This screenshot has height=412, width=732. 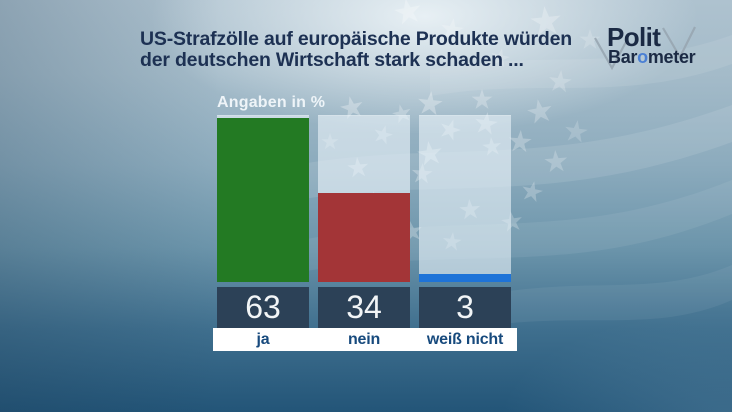 I want to click on bar-ja, so click(x=263, y=200).